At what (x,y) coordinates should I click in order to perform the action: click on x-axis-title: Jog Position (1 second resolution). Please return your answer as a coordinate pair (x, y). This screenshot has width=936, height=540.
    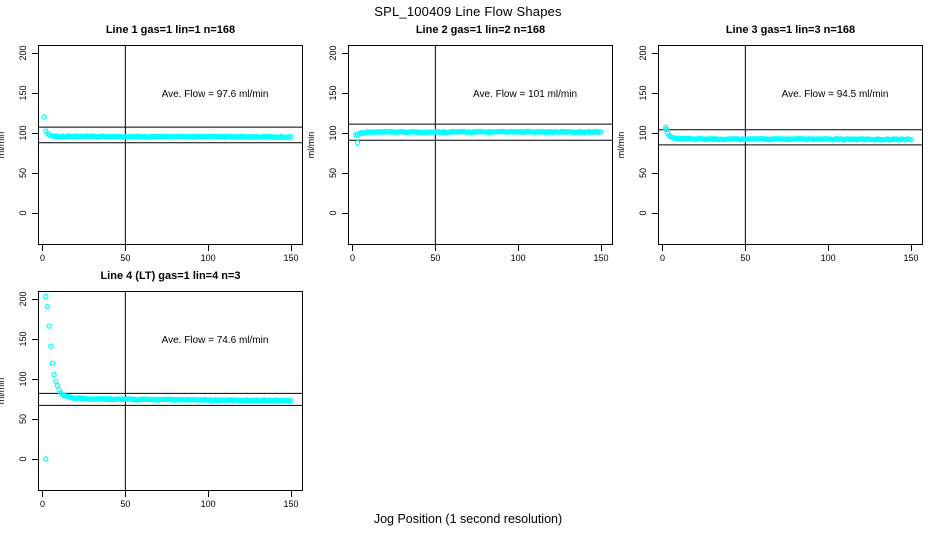
    Looking at the image, I should click on (468, 519).